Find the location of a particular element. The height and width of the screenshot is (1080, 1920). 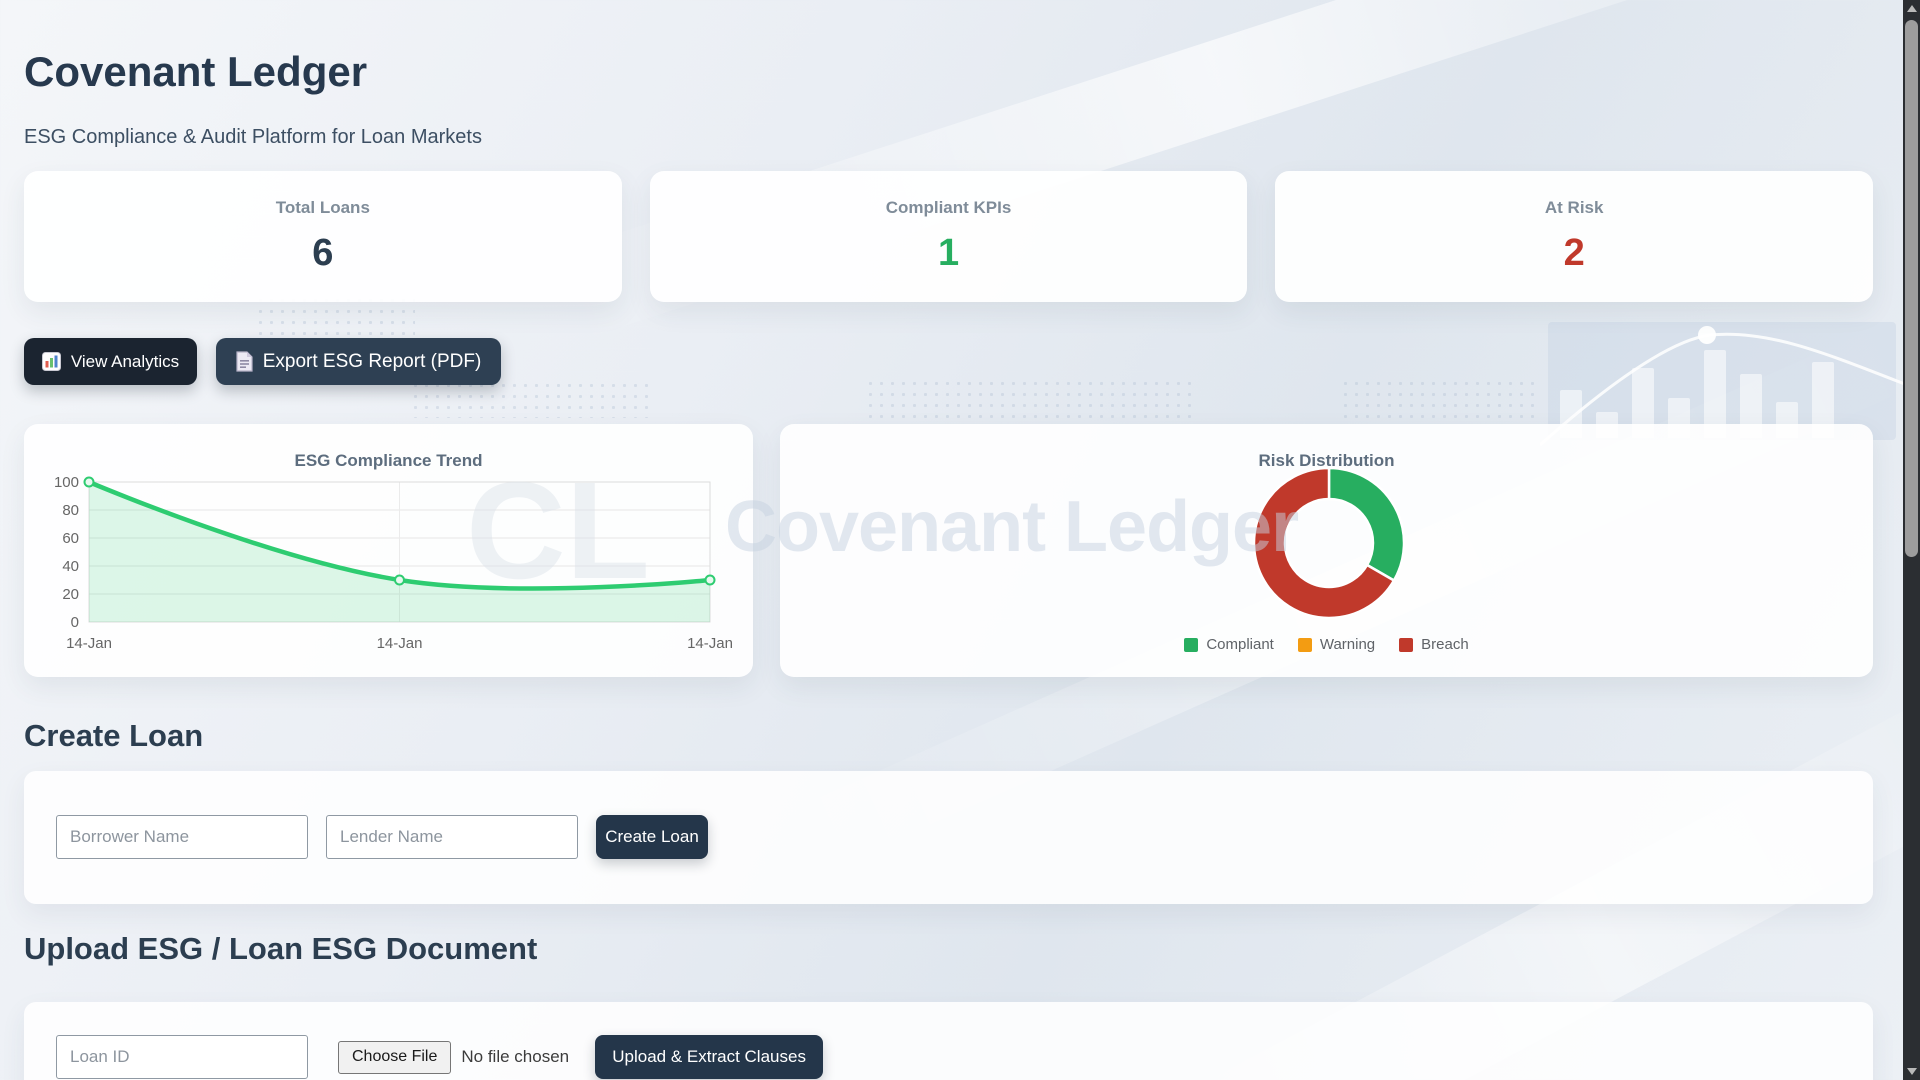

scrollbar-thumb is located at coordinates (1911, 288).